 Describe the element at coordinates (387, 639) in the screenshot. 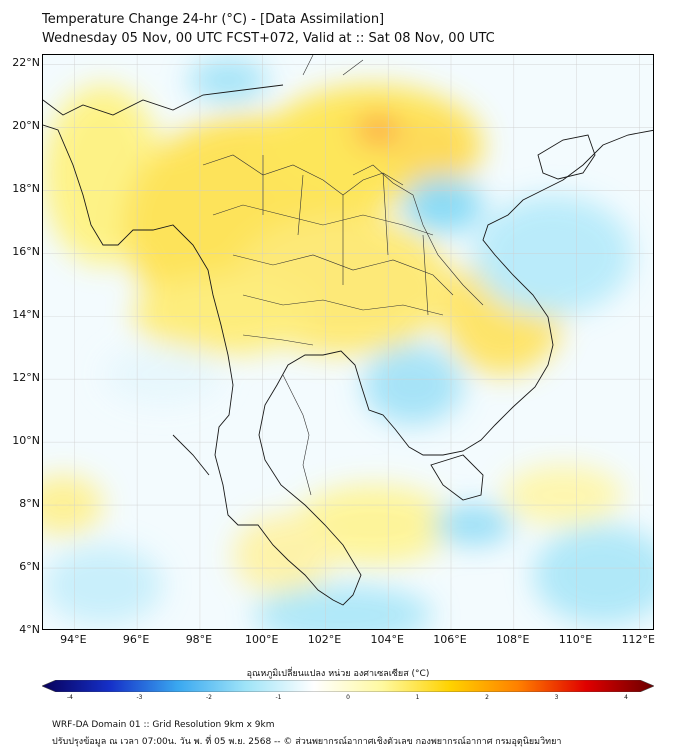

I see `longitude-label: 104°E` at that location.